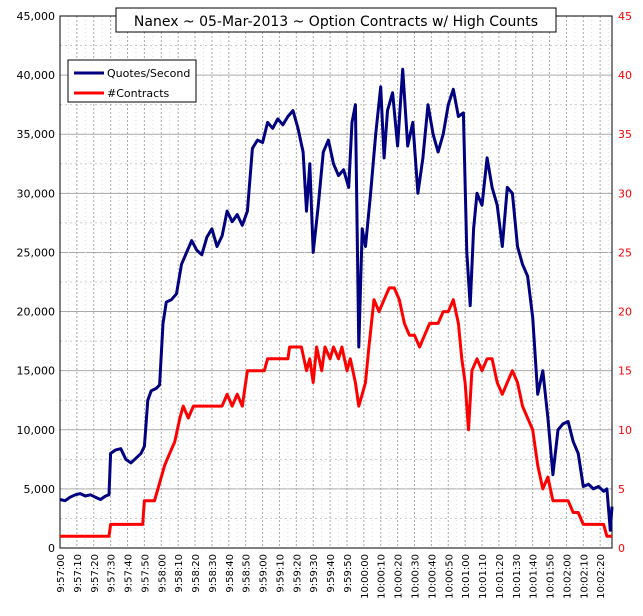  I want to click on x-tick-label: 9:57:30, so click(112, 573).